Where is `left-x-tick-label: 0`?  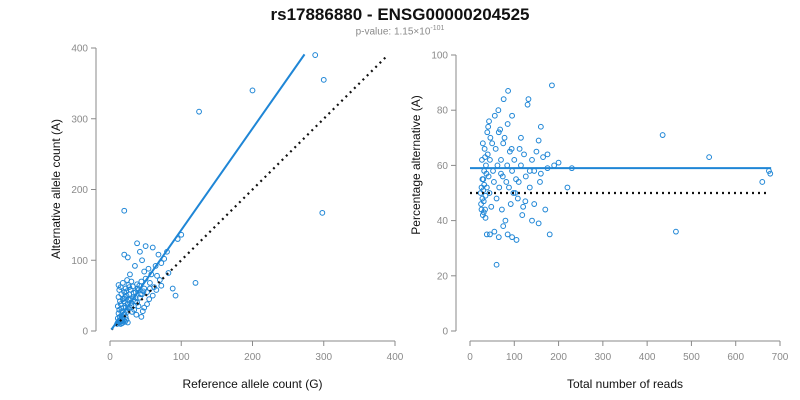
left-x-tick-label: 0 is located at coordinates (110, 357).